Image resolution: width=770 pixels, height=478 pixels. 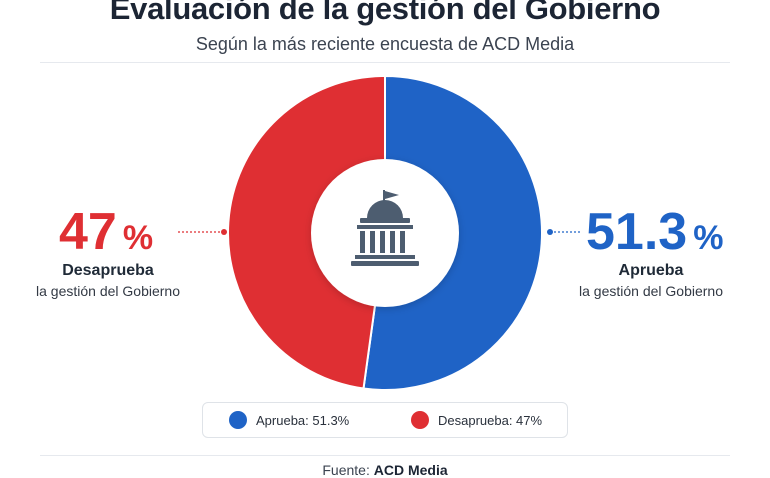 What do you see at coordinates (88, 232) in the screenshot?
I see `disapprove-value: 47` at bounding box center [88, 232].